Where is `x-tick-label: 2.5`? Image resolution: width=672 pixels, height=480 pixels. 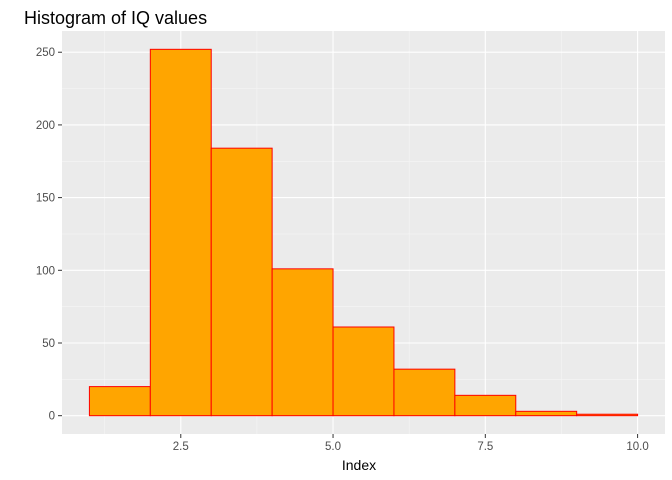 x-tick-label: 2.5 is located at coordinates (181, 447).